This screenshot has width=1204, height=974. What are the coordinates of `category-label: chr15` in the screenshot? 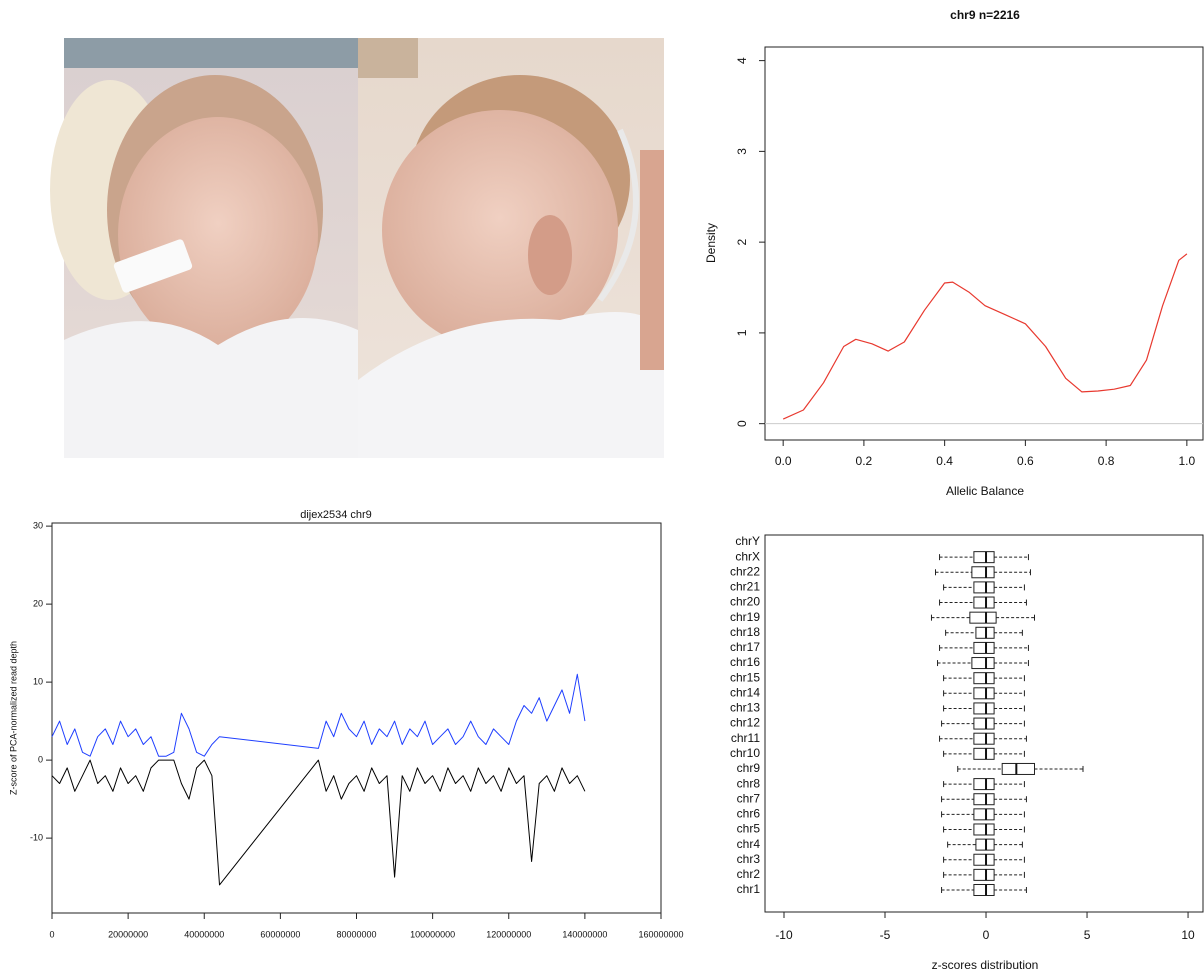 It's located at (745, 677).